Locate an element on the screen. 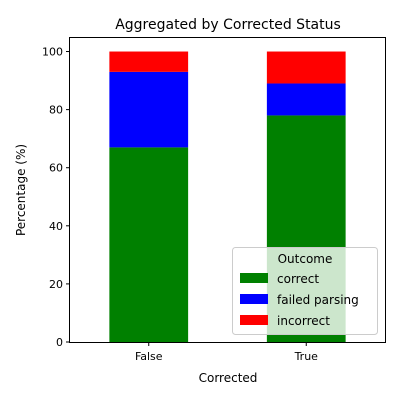 The image size is (400, 400). legend: Outcome correct failed parsing incorrect is located at coordinates (305, 291).